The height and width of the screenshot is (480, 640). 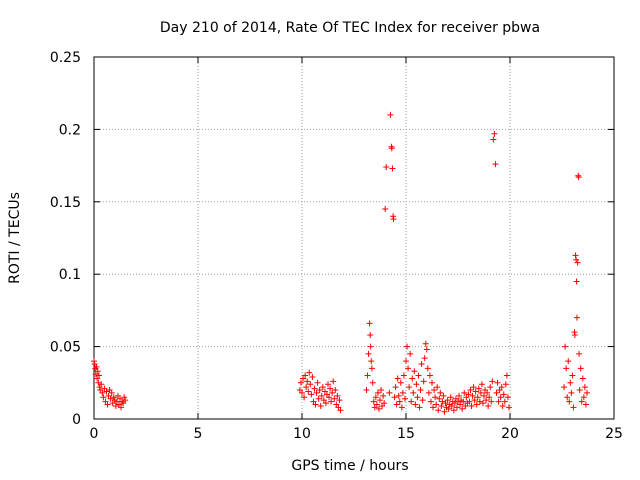 What do you see at coordinates (70, 130) in the screenshot?
I see `y-tick-label: 0.2` at bounding box center [70, 130].